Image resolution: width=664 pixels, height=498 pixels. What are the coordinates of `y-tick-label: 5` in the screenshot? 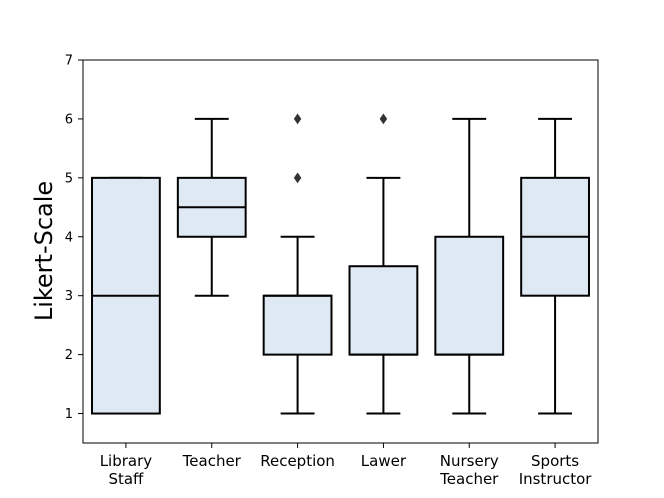 It's located at (69, 178).